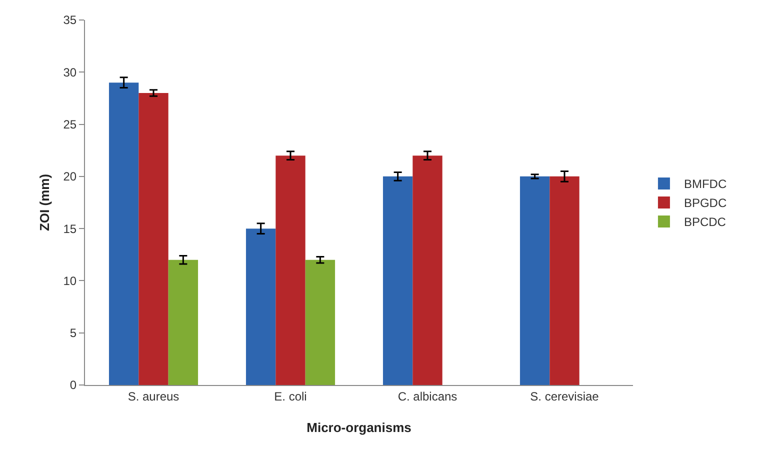 Image resolution: width=773 pixels, height=470 pixels. What do you see at coordinates (73, 333) in the screenshot?
I see `y-tick-label: 5` at bounding box center [73, 333].